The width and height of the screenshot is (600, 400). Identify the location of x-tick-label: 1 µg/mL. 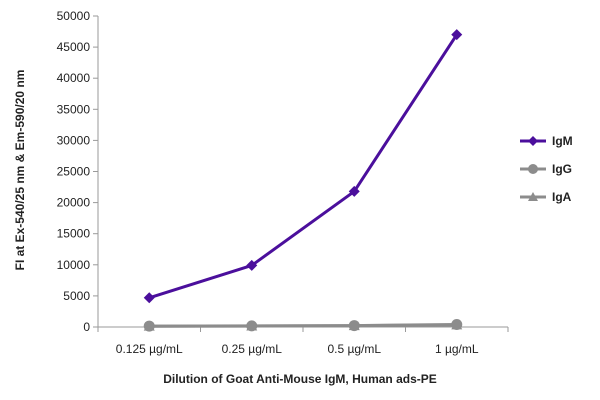
(457, 349).